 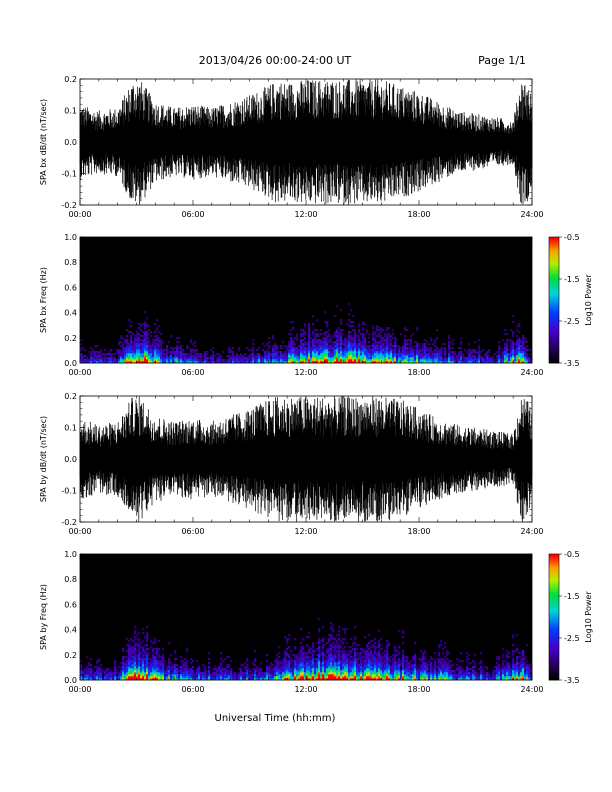 I want to click on x-axis-title: Universal Time (hh:mm), so click(x=275, y=718).